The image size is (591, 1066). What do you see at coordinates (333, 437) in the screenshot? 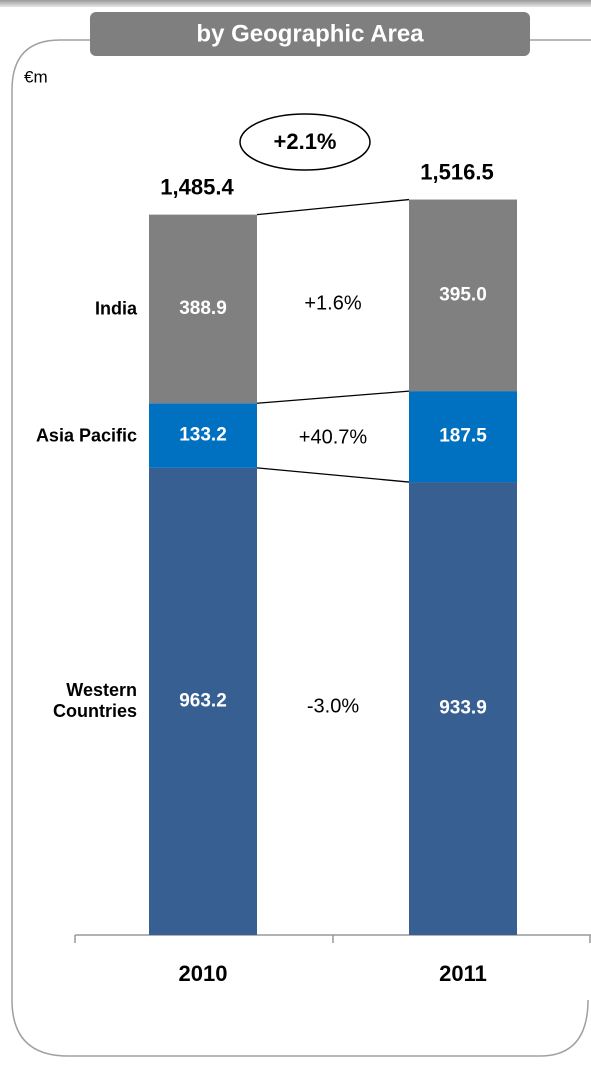
I see `growth-label: +40.7%` at bounding box center [333, 437].